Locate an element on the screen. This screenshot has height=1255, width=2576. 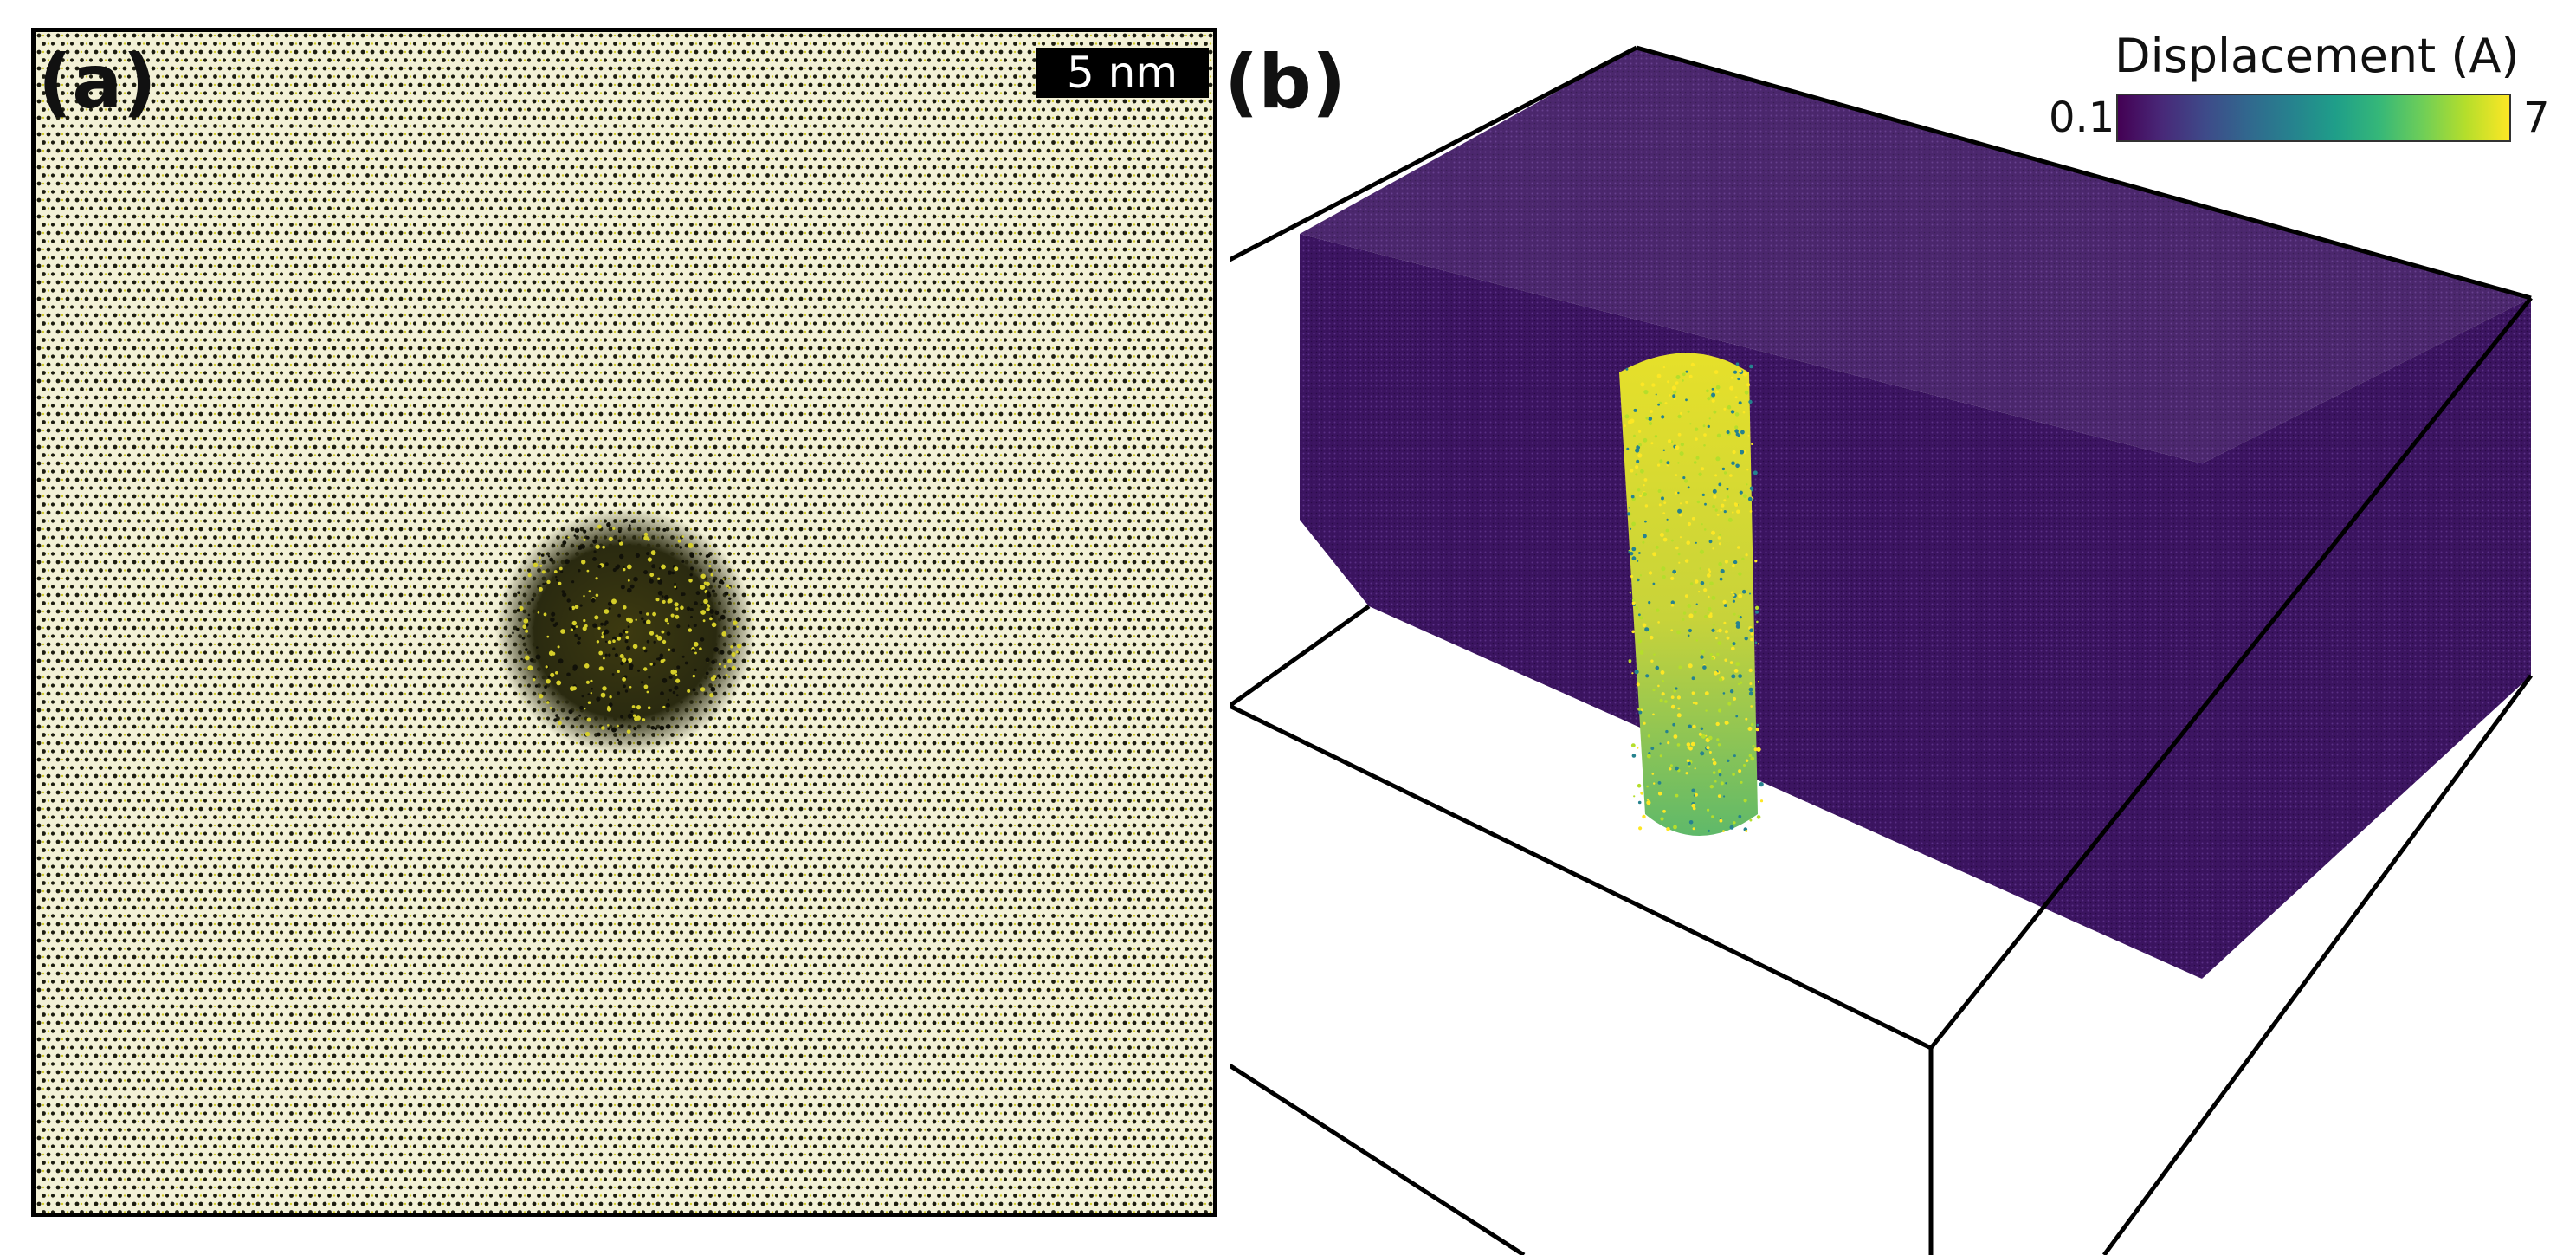
panel-b-label: (b) is located at coordinates (1285, 82).